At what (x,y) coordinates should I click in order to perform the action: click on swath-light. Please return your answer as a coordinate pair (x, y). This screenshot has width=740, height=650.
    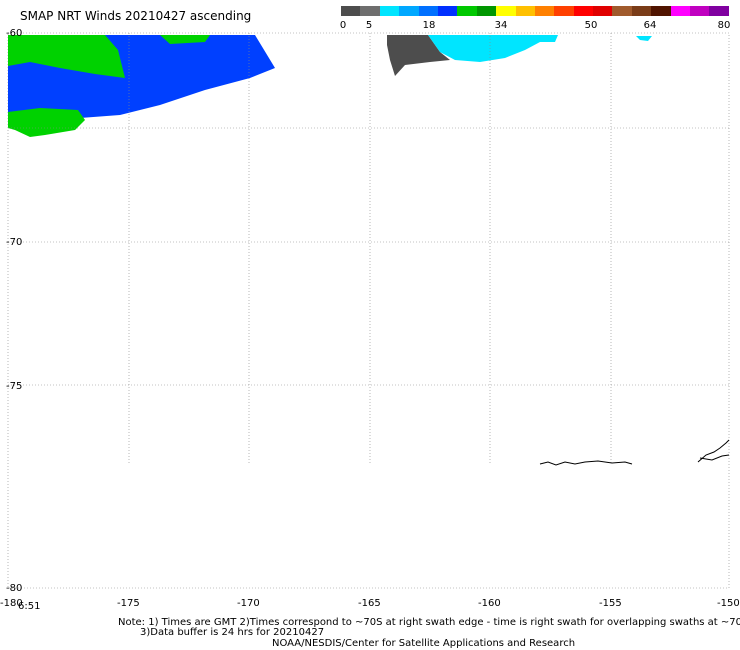
    Looking at the image, I should click on (493, 48).